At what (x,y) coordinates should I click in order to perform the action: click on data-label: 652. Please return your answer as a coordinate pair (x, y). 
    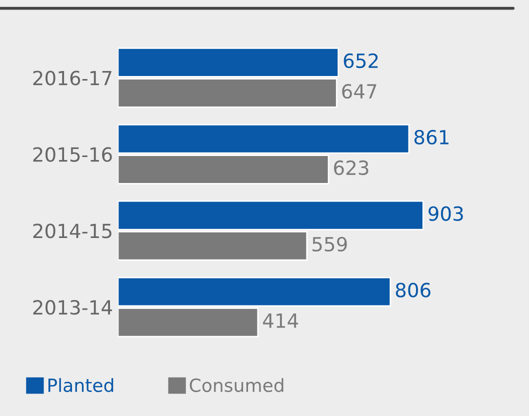
    Looking at the image, I should click on (361, 60).